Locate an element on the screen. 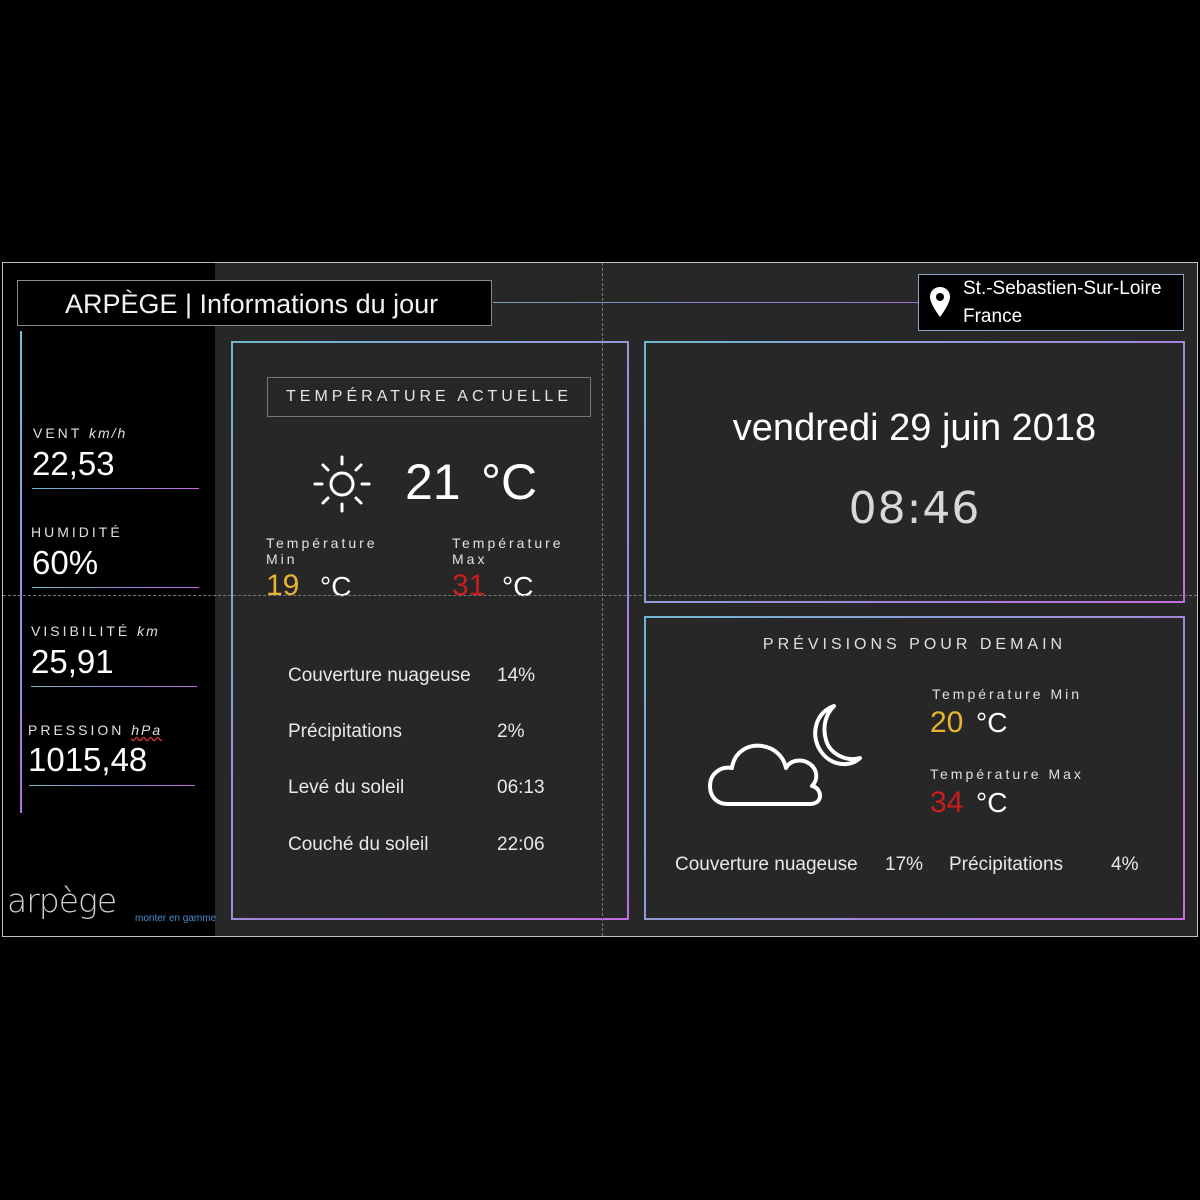 Image resolution: width=1200 pixels, height=1200 pixels. forecast-min-value: 20 is located at coordinates (947, 722).